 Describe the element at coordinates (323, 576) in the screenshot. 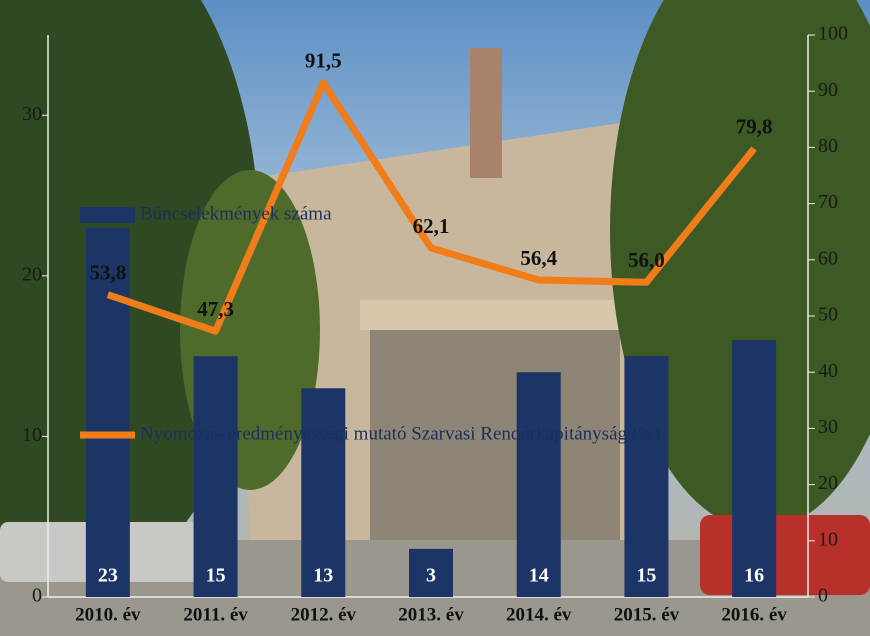

I see `bar-value-label: 13` at that location.